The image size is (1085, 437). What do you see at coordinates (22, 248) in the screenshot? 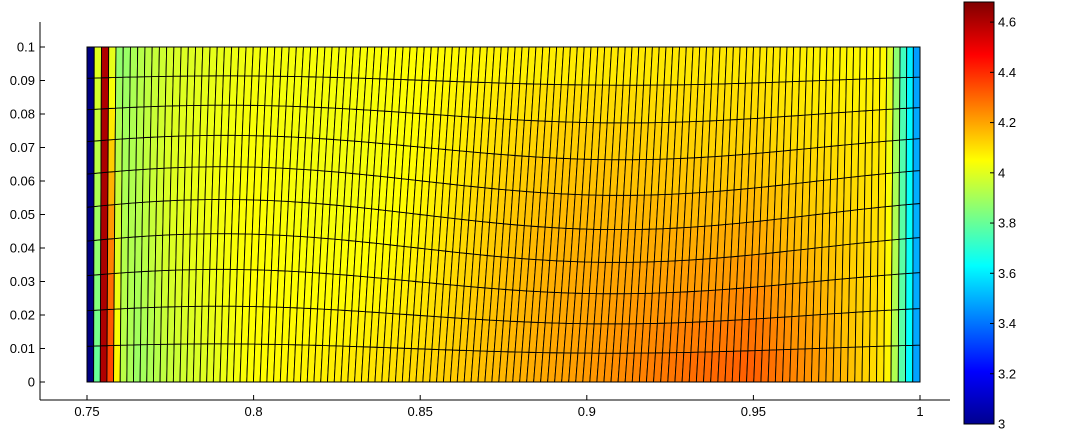
I see `y-tick-label: 0.04` at bounding box center [22, 248].